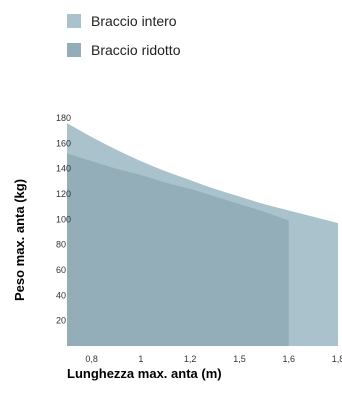  What do you see at coordinates (136, 50) in the screenshot?
I see `legend-label-braccio-ridotto: Braccio ridotto` at bounding box center [136, 50].